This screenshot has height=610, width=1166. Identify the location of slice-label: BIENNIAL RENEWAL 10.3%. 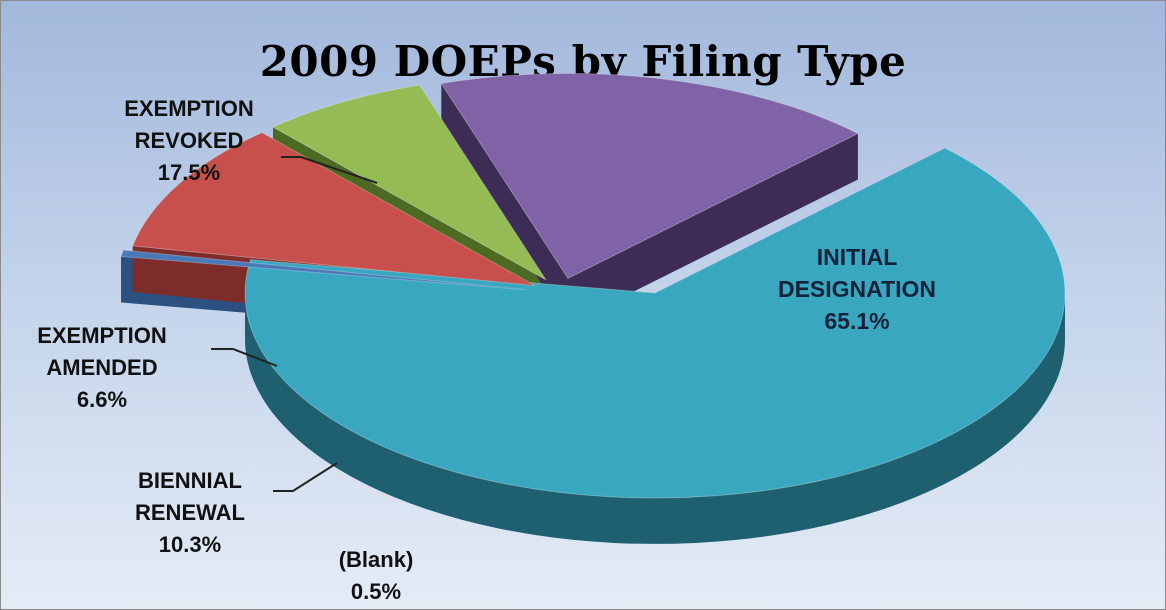
(190, 512).